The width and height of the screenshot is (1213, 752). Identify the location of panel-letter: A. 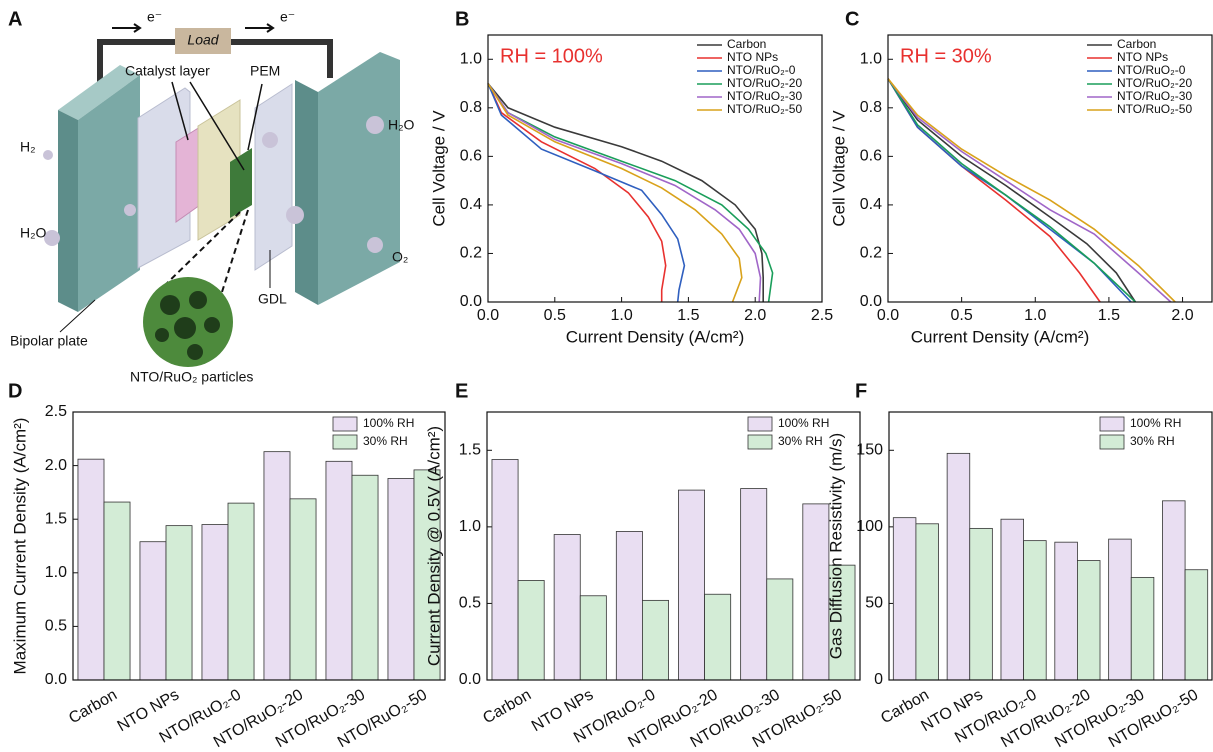
(15, 19).